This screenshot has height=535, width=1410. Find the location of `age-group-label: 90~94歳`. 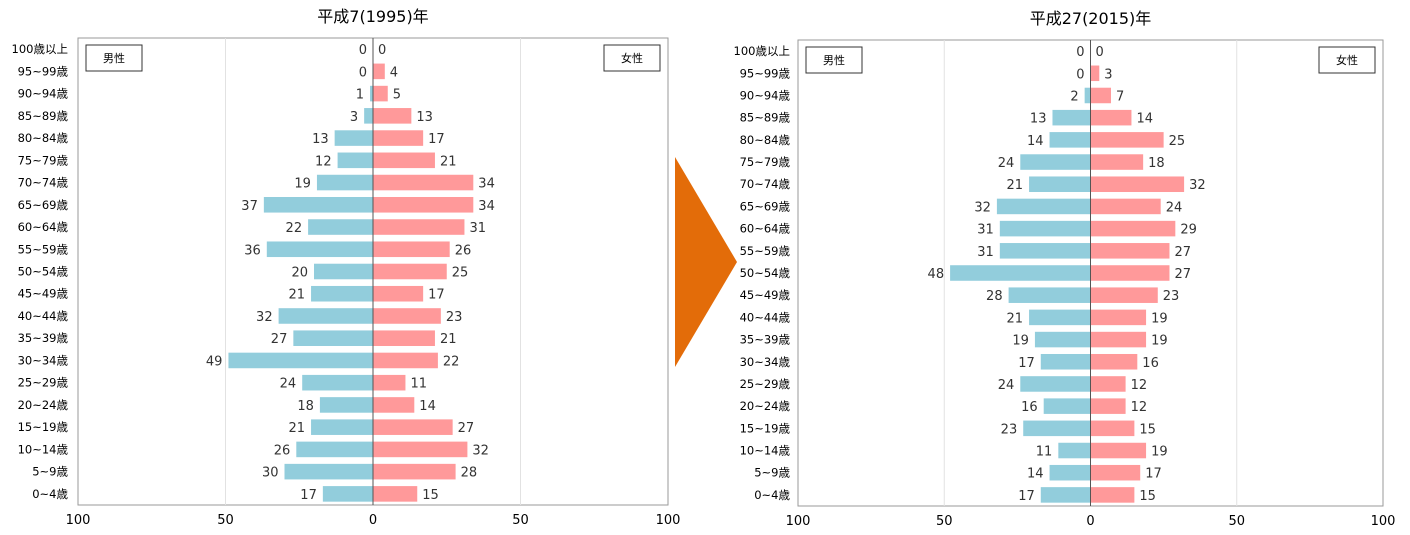

age-group-label: 90~94歳 is located at coordinates (43, 94).